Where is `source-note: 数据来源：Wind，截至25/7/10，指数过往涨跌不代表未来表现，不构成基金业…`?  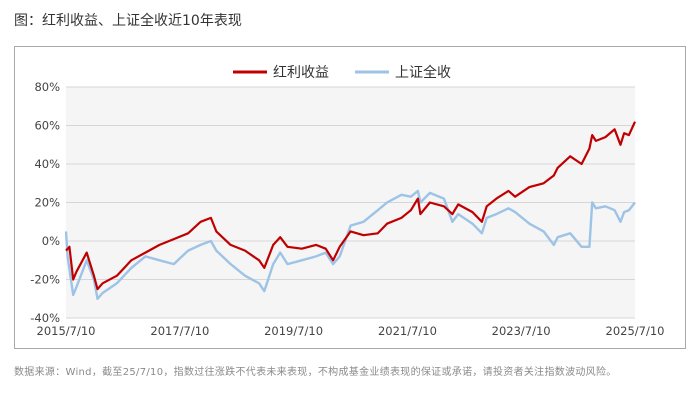 source-note: 数据来源：Wind，截至25/7/10，指数过往涨跌不代表未来表现，不构成基金业… is located at coordinates (315, 372).